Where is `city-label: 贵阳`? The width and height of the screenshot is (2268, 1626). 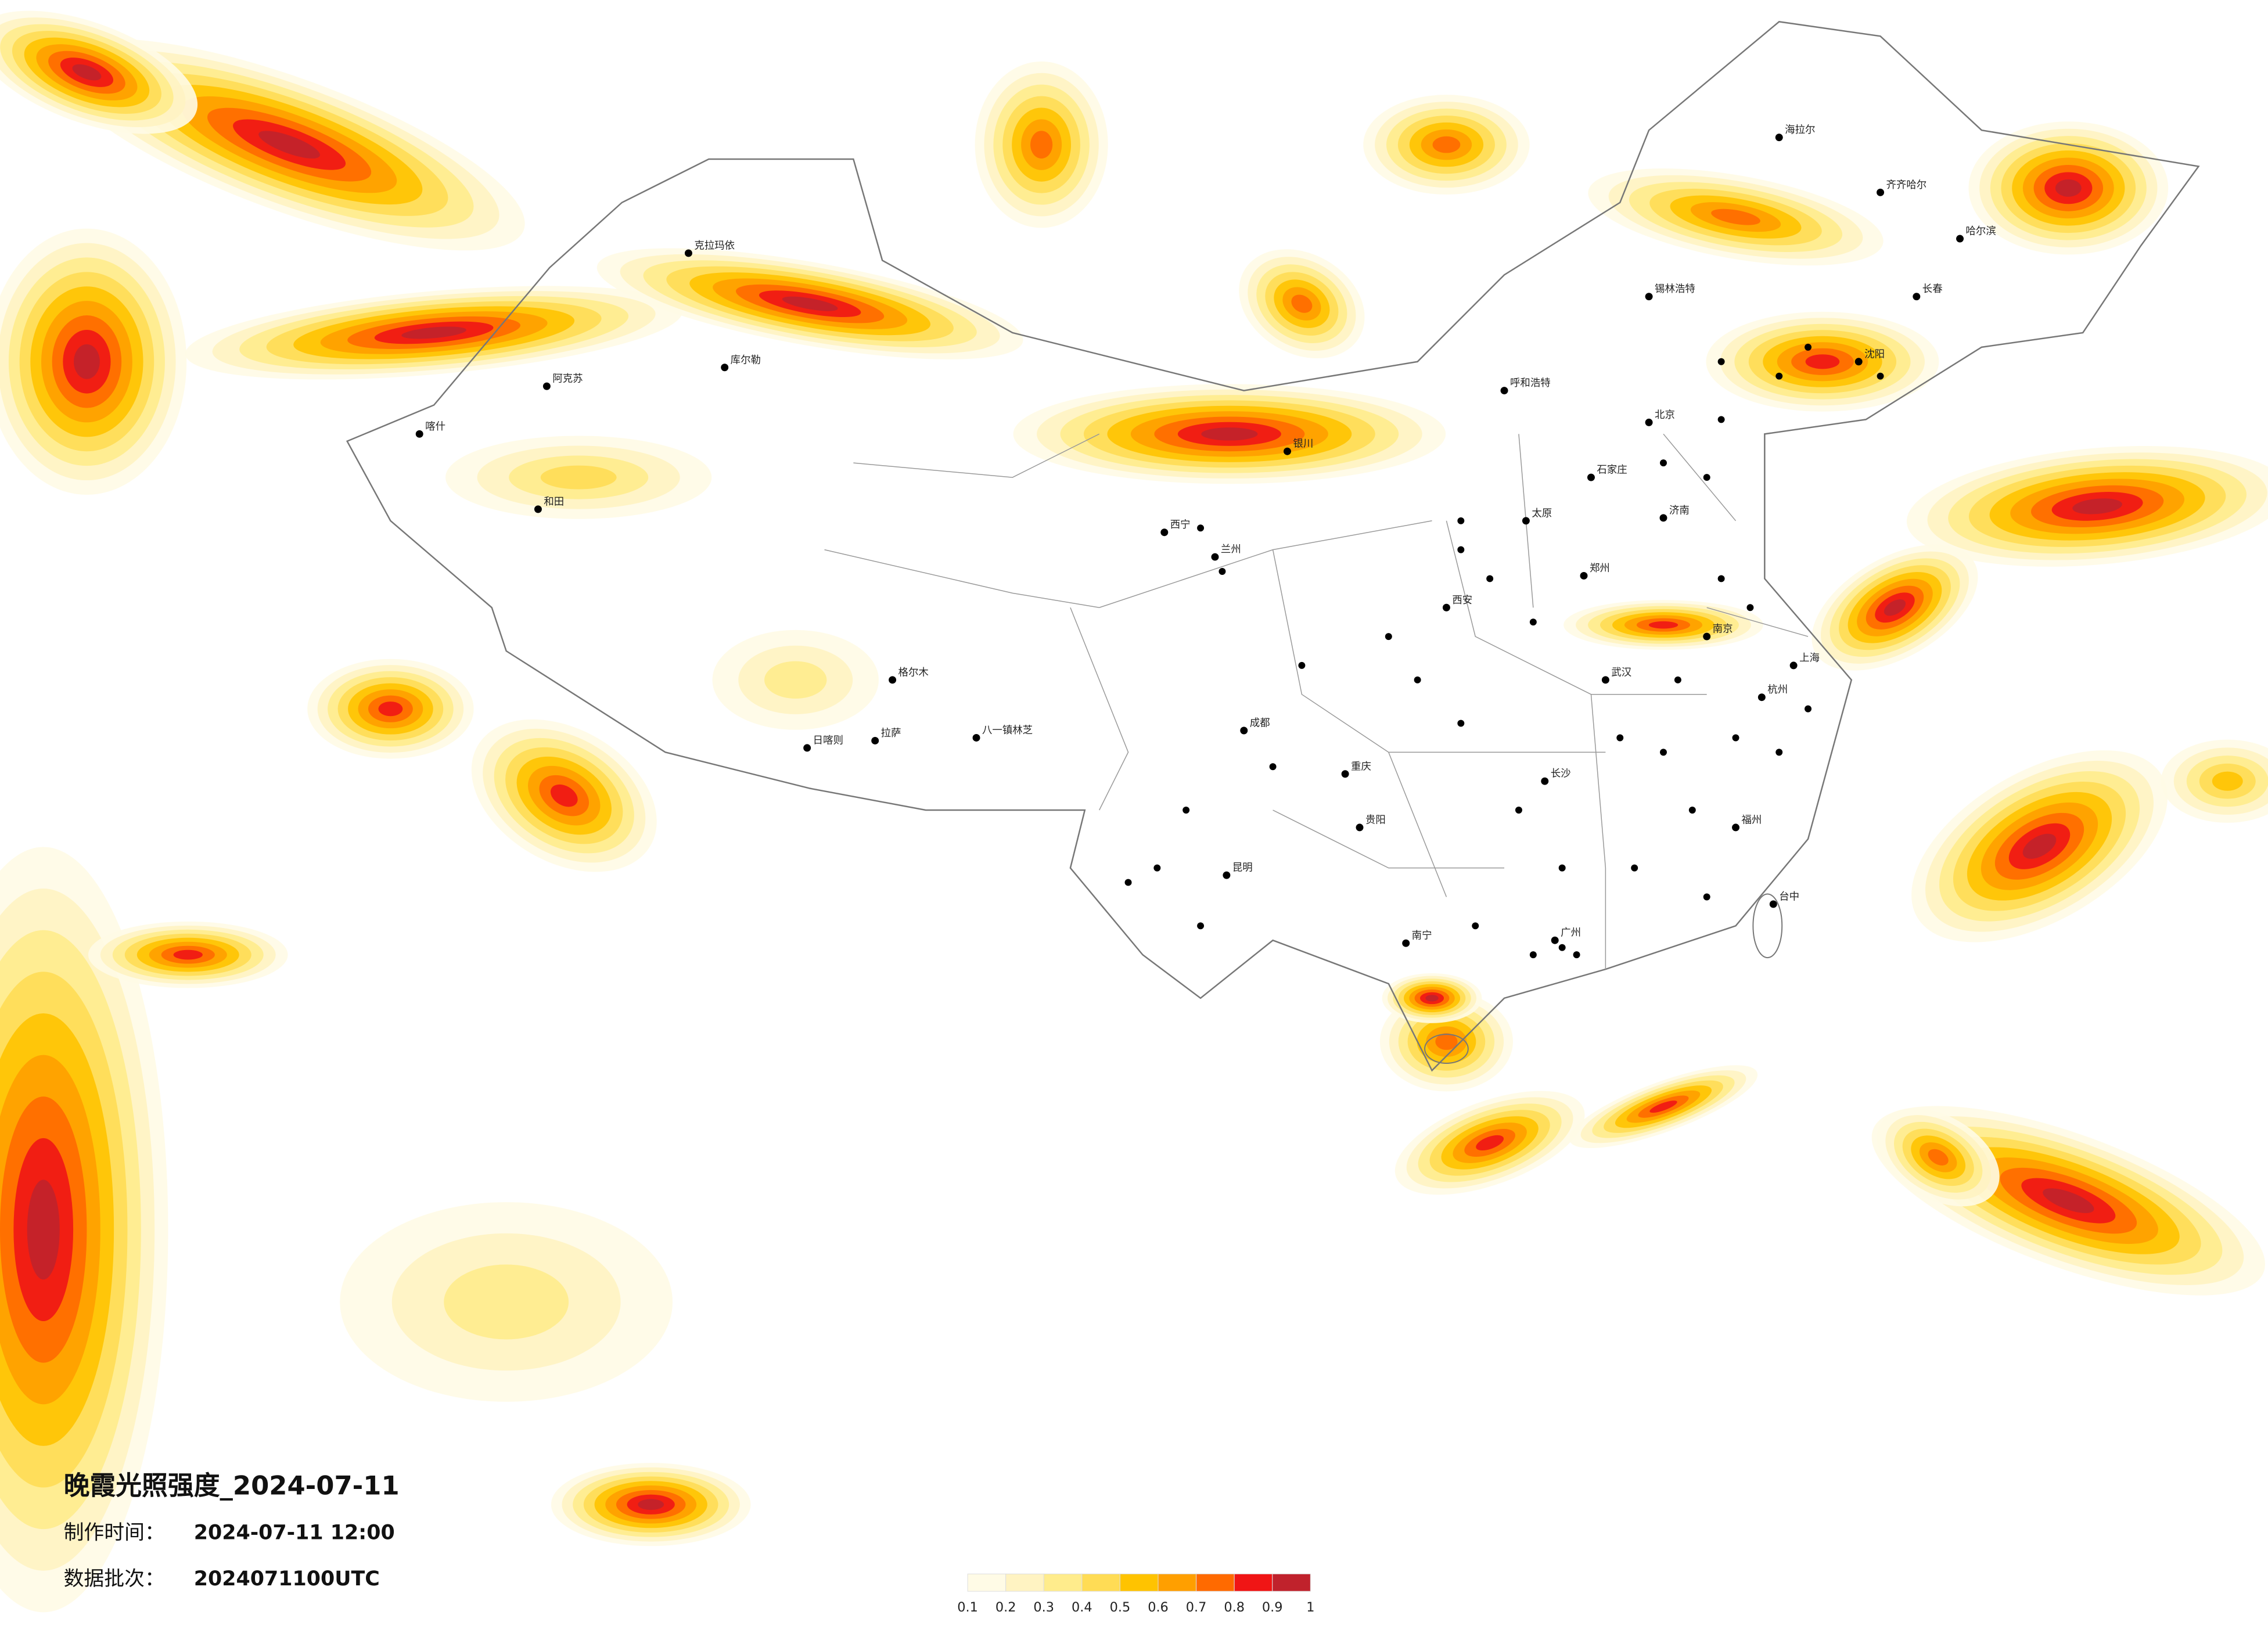
city-label: 贵阳 is located at coordinates (1375, 820).